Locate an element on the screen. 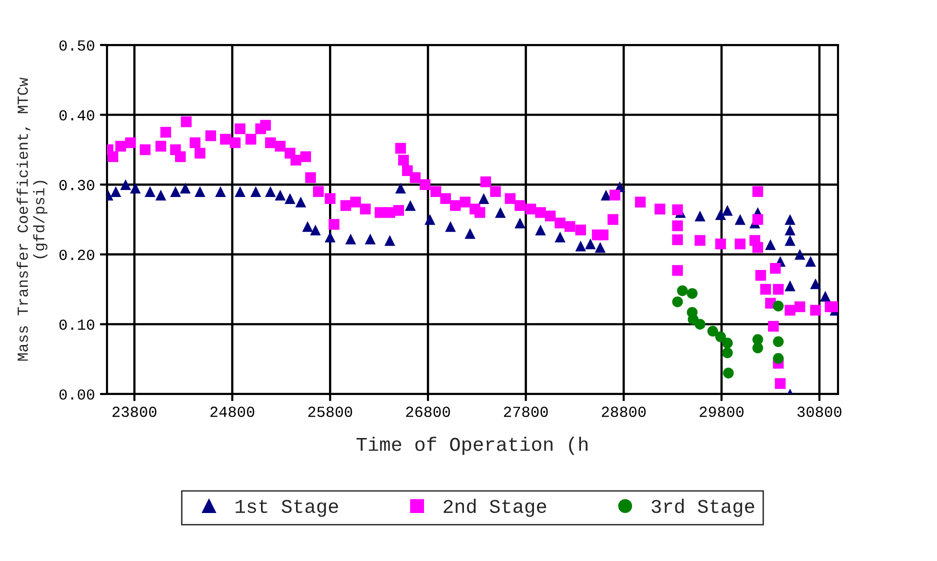 The width and height of the screenshot is (937, 561). legend-label: 1st Stage is located at coordinates (287, 508).